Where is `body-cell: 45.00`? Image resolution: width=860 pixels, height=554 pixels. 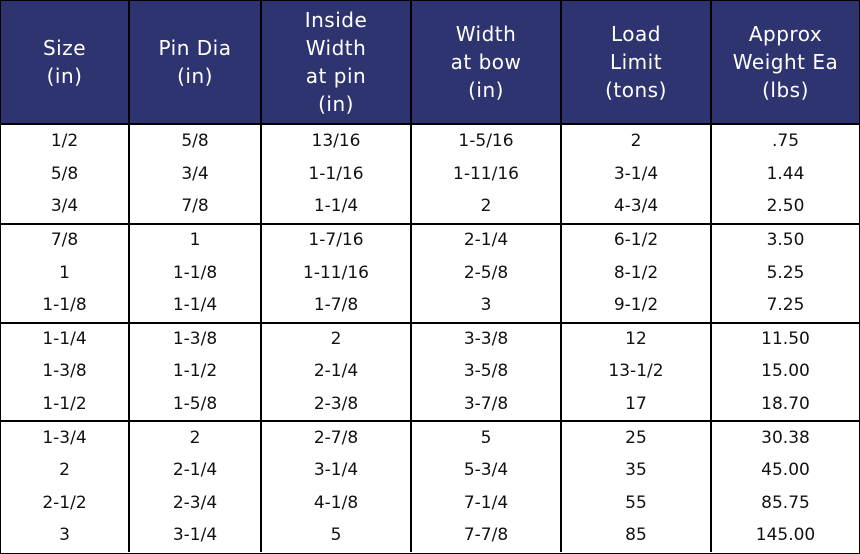
body-cell: 45.00 is located at coordinates (785, 470).